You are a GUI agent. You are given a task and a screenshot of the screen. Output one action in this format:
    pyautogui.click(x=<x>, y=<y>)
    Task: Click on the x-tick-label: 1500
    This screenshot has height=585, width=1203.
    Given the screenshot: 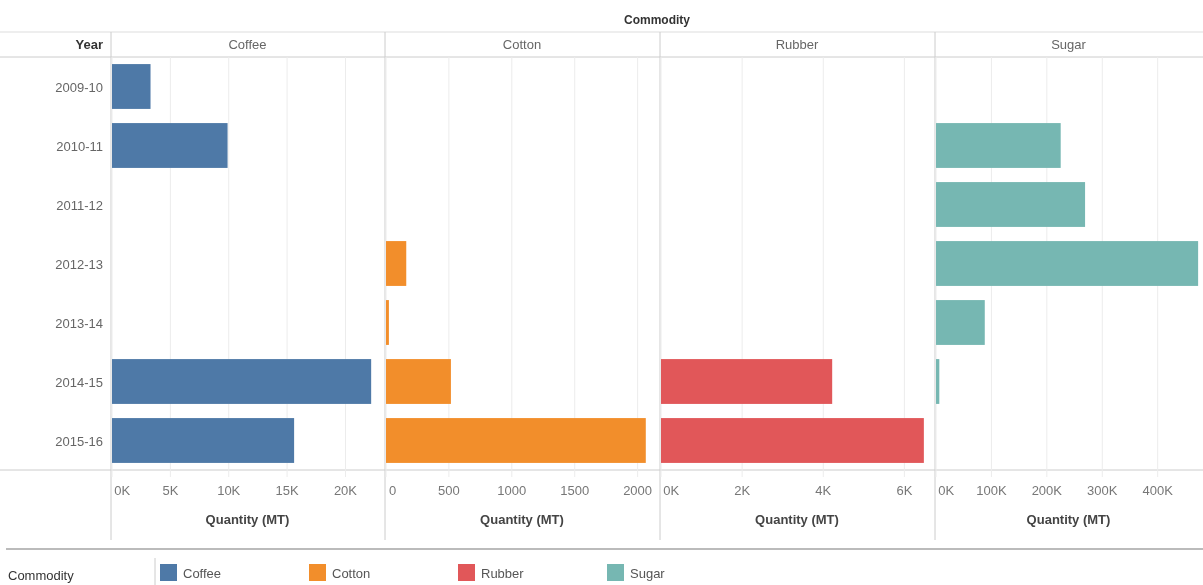 What is the action you would take?
    pyautogui.click(x=575, y=490)
    